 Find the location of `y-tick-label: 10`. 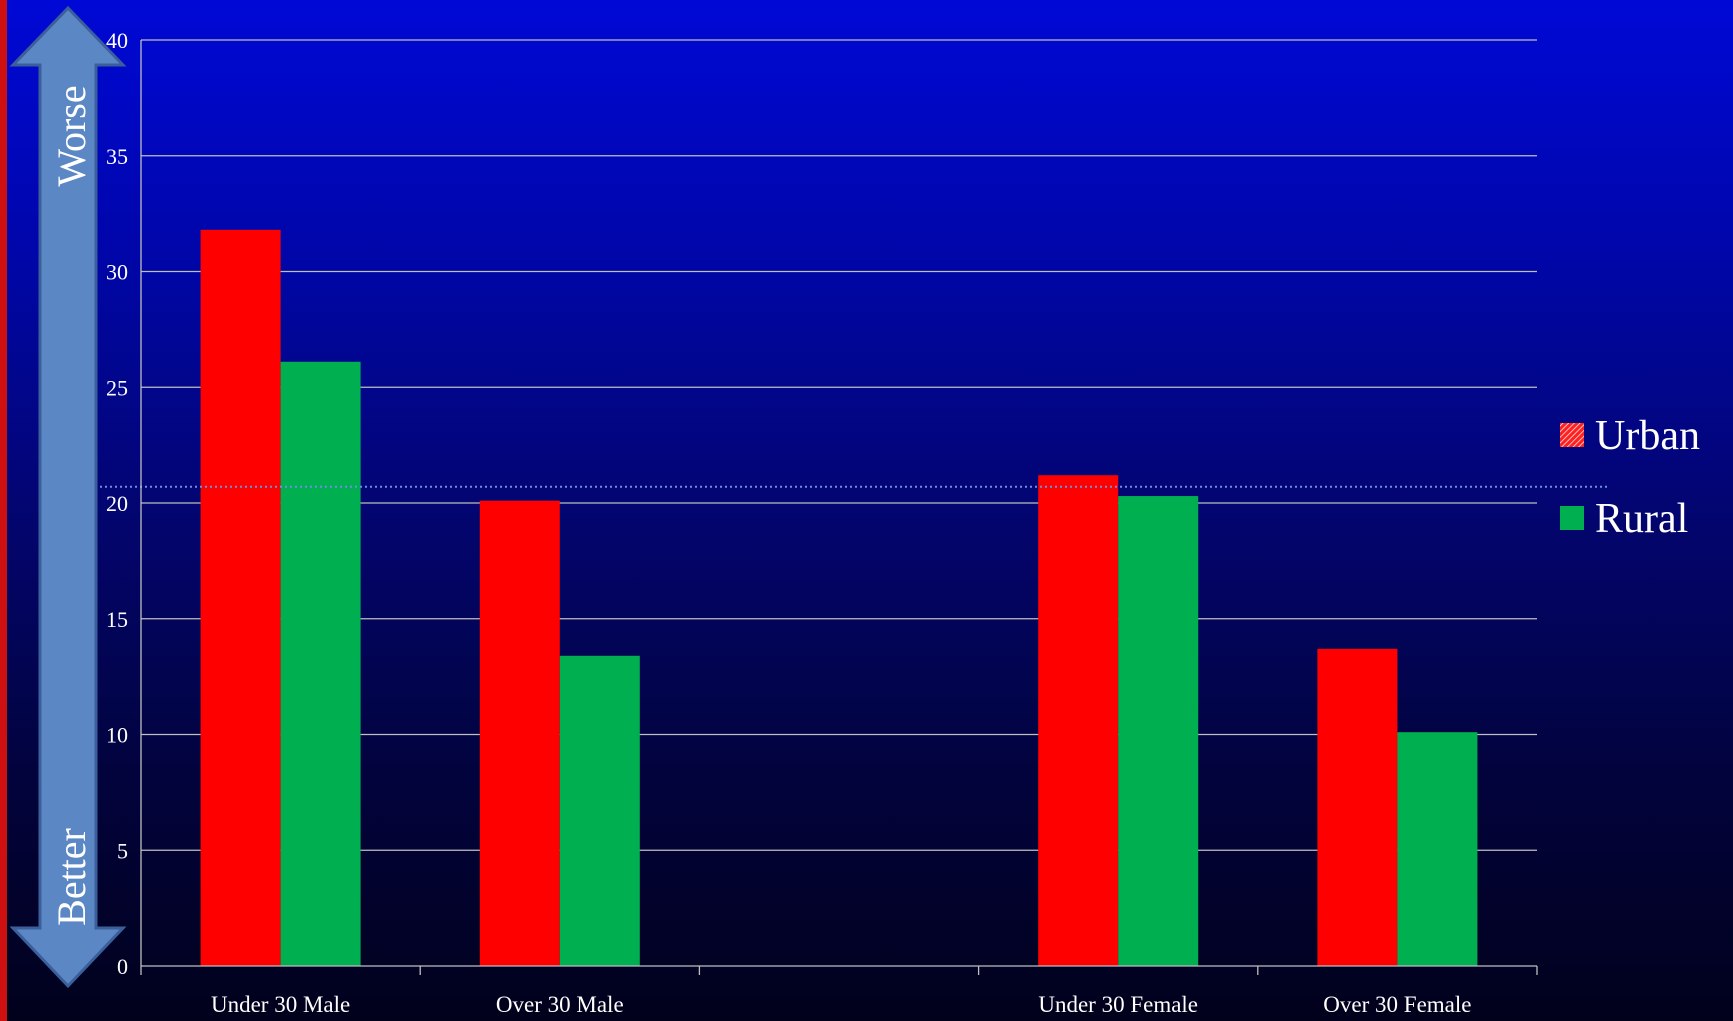

y-tick-label: 10 is located at coordinates (117, 735).